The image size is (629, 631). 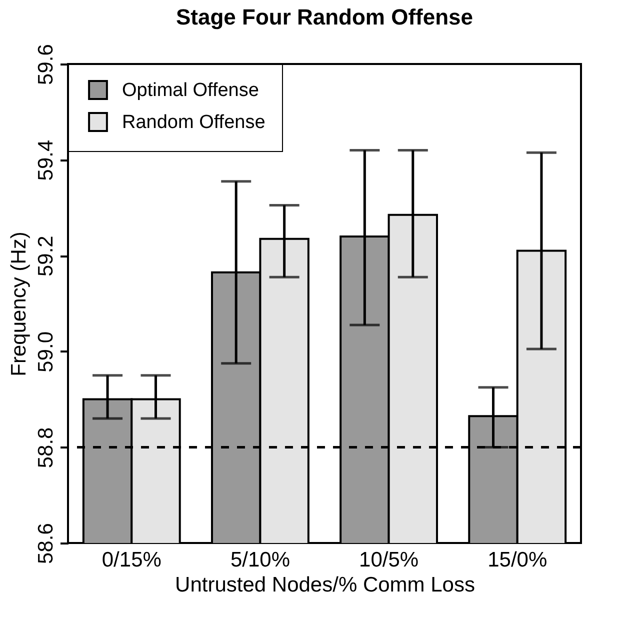 I want to click on y-tick-label: 59.4, so click(x=46, y=160).